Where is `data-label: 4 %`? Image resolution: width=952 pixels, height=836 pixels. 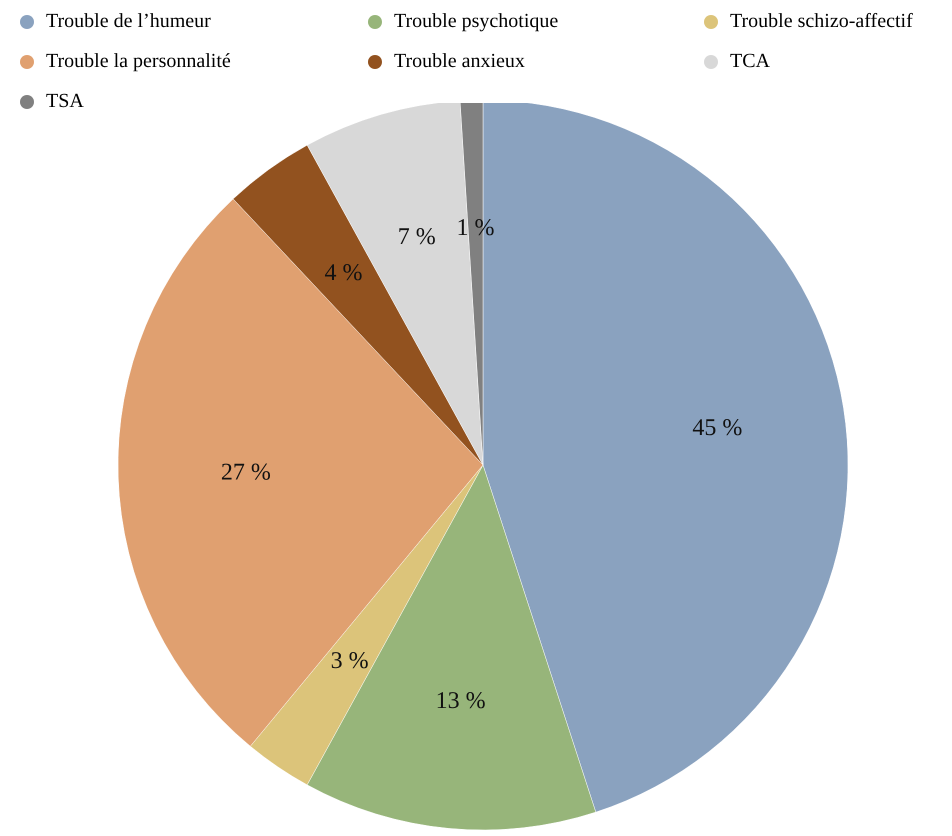 data-label: 4 % is located at coordinates (343, 273).